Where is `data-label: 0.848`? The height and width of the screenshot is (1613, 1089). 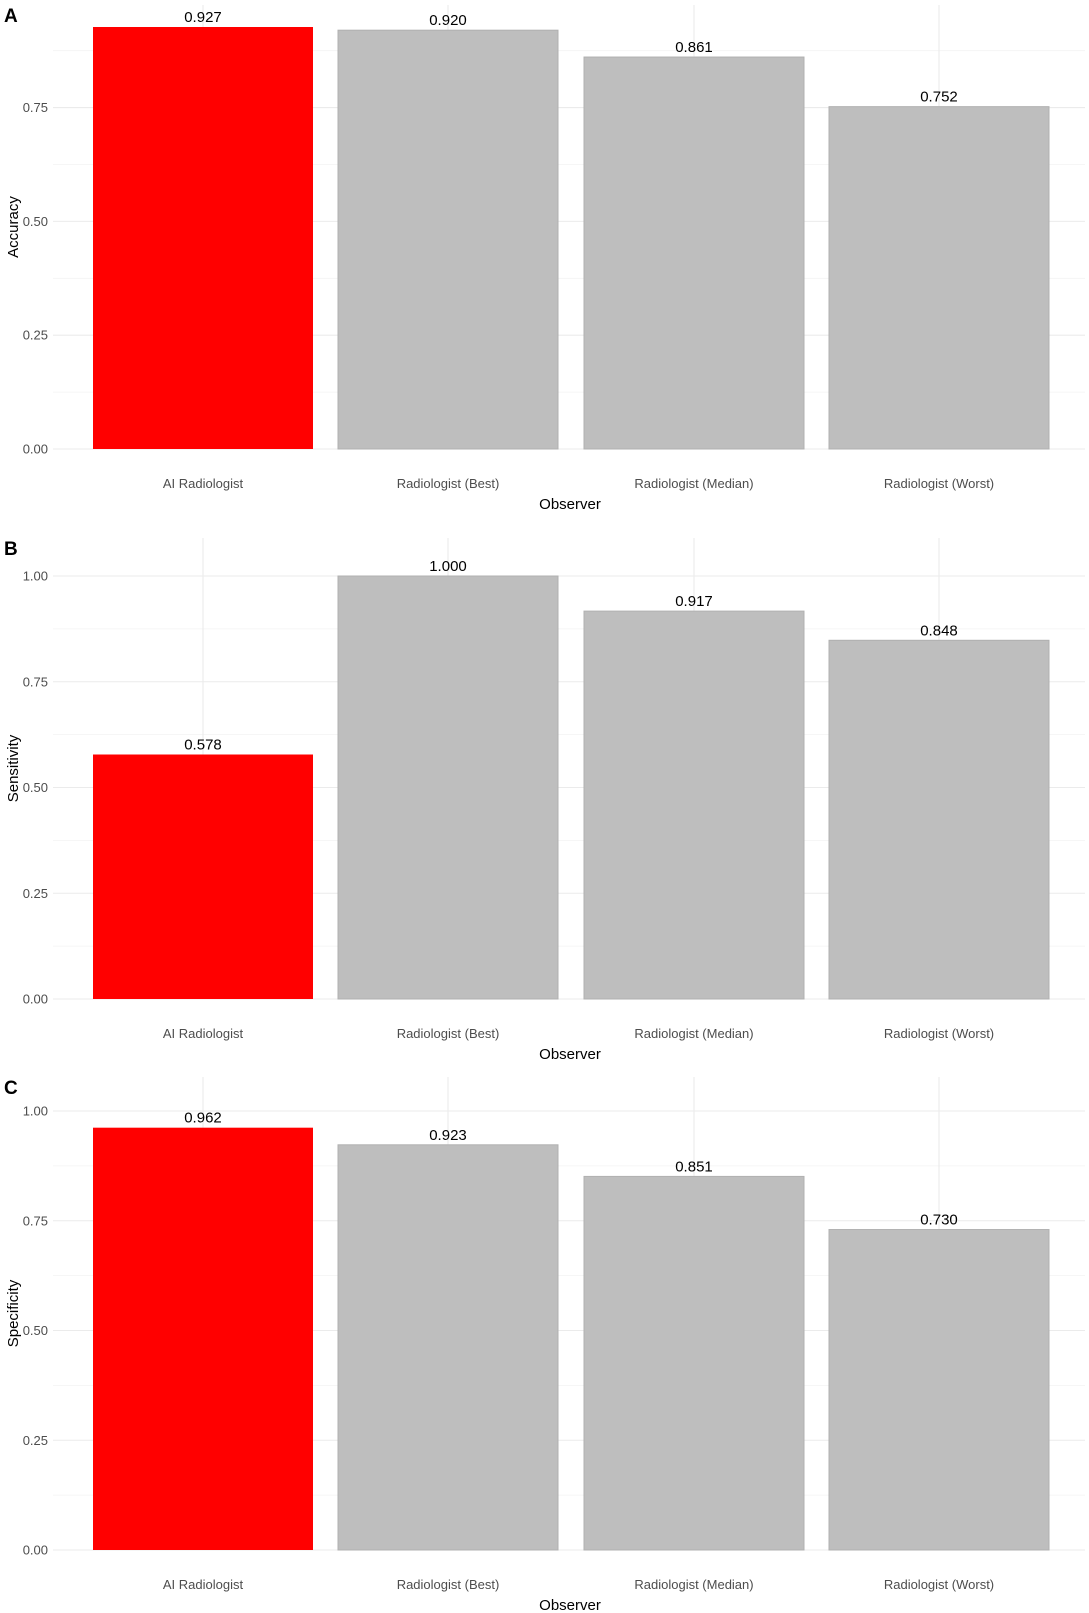
data-label: 0.848 is located at coordinates (939, 630).